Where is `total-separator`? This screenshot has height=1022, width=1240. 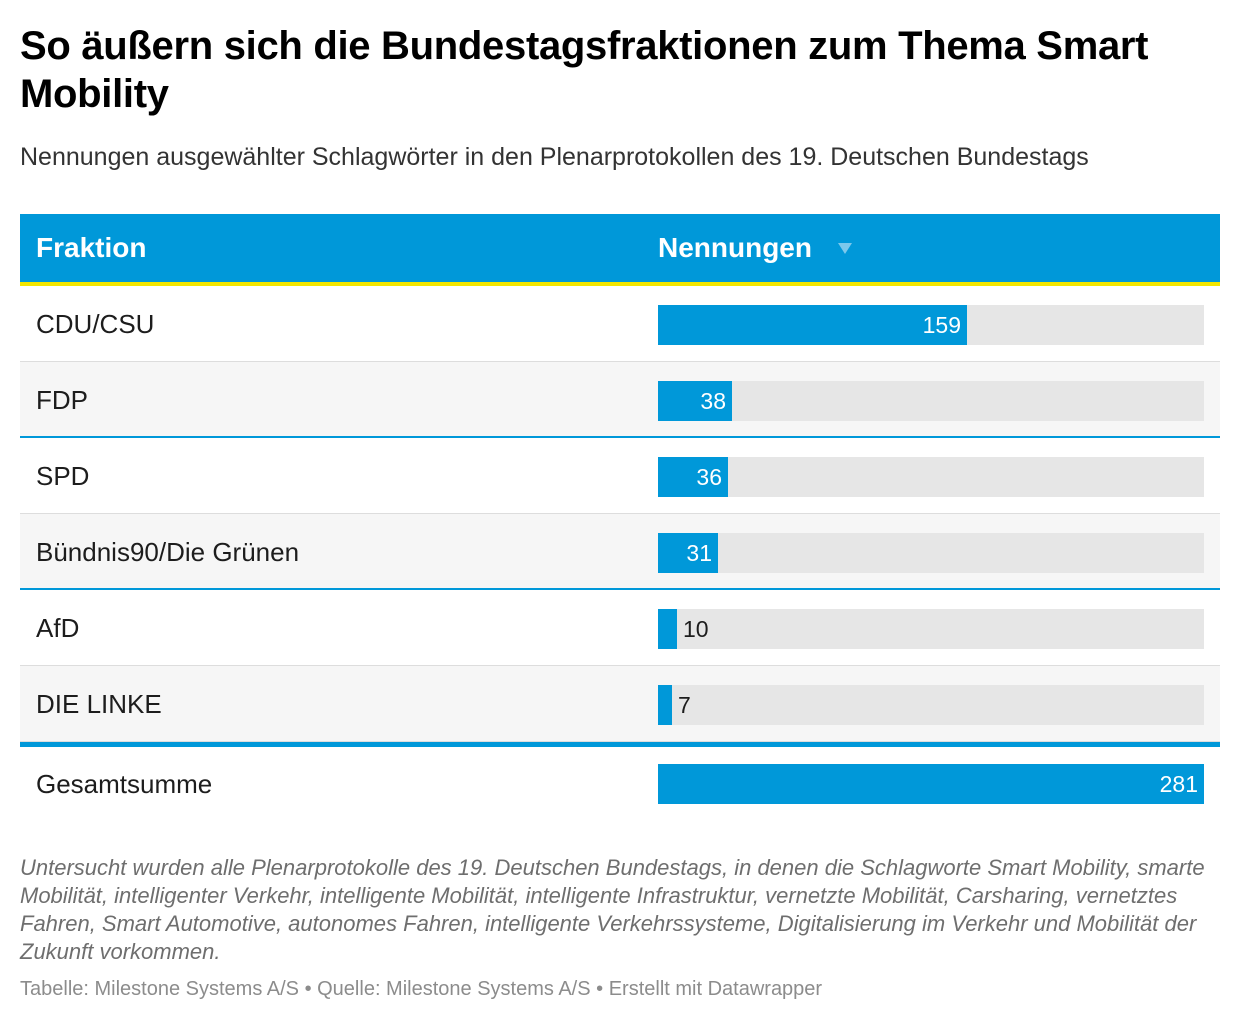
total-separator is located at coordinates (620, 744).